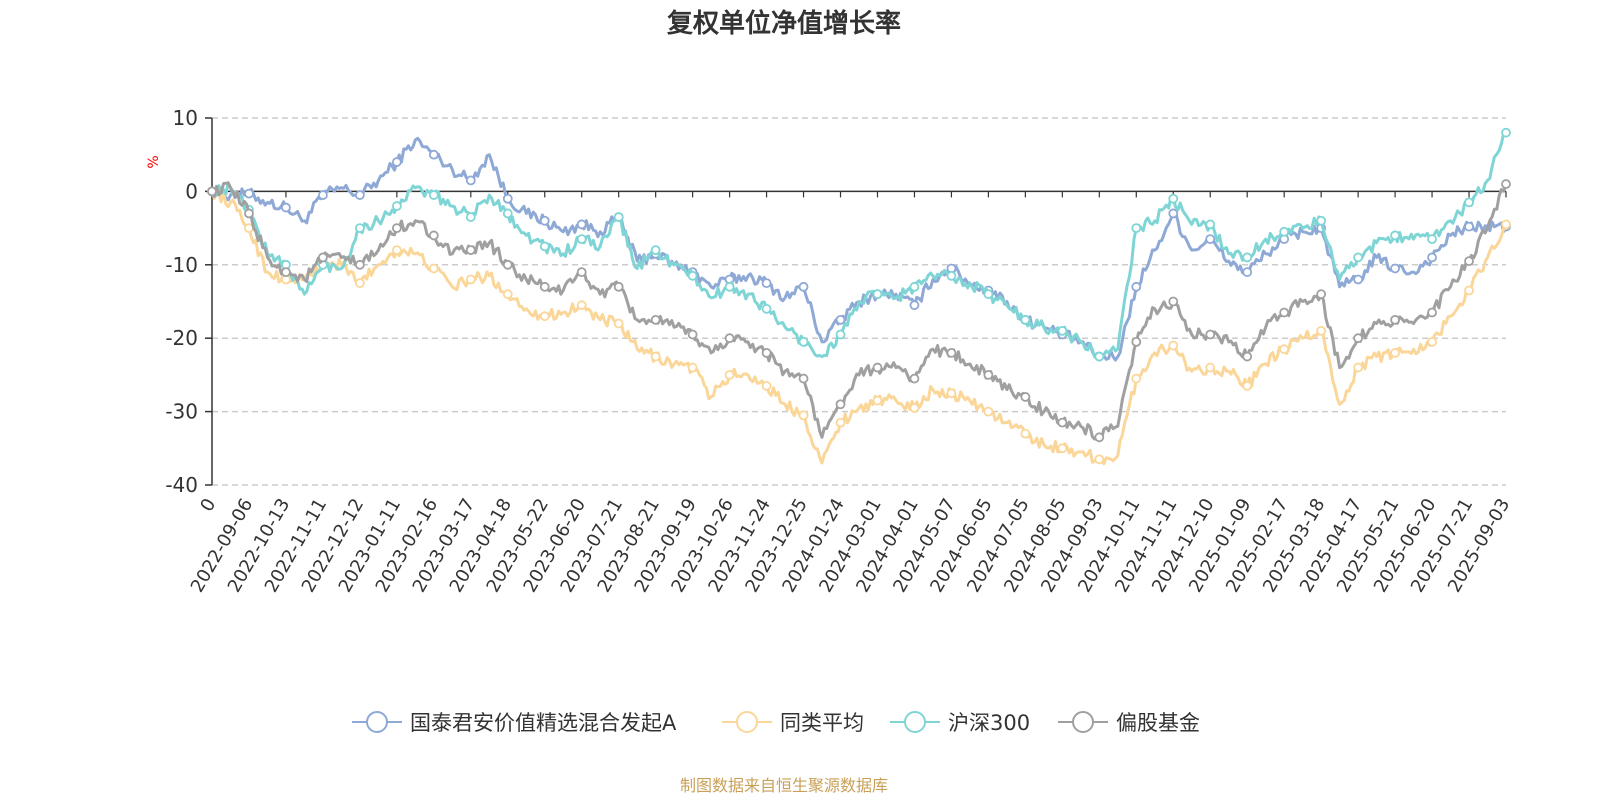 The image size is (1600, 800). What do you see at coordinates (822, 723) in the screenshot?
I see `legend-label: 同类平均` at bounding box center [822, 723].